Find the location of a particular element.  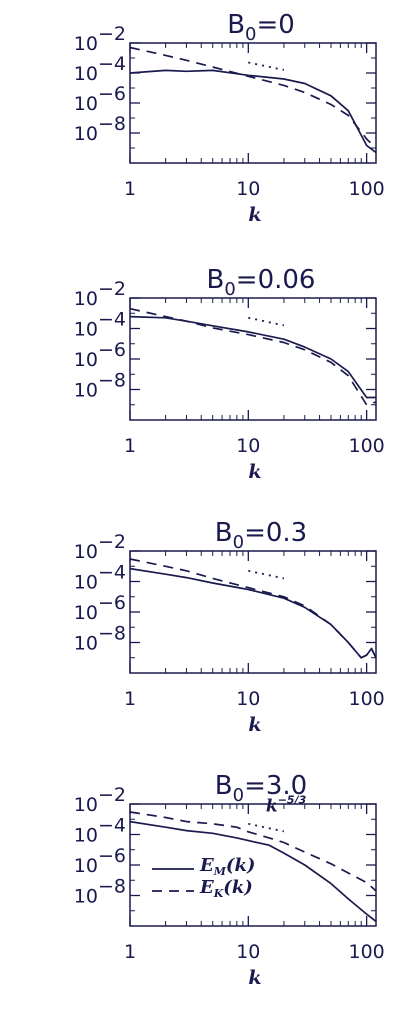

legend-rest: (k) is located at coordinates (238, 887).